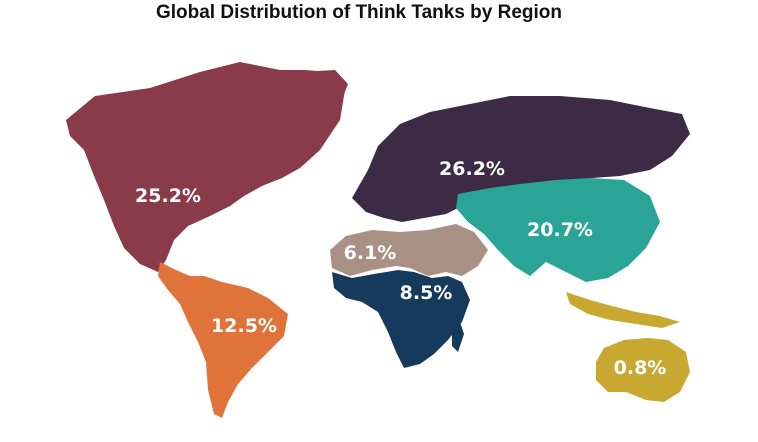  I want to click on region-latin-america: 12.5%, so click(223, 340).